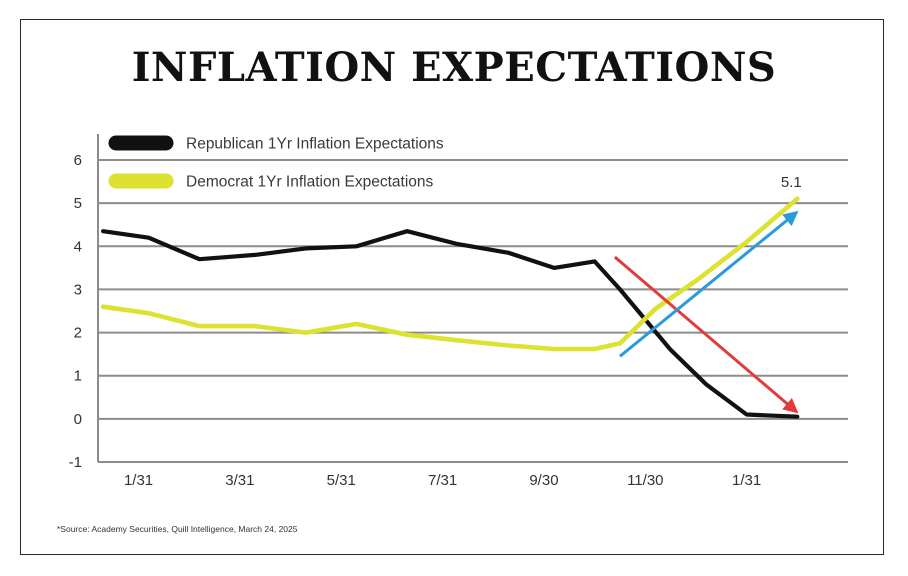 The width and height of the screenshot is (908, 576). I want to click on republican-trend-arrow, so click(706, 334).